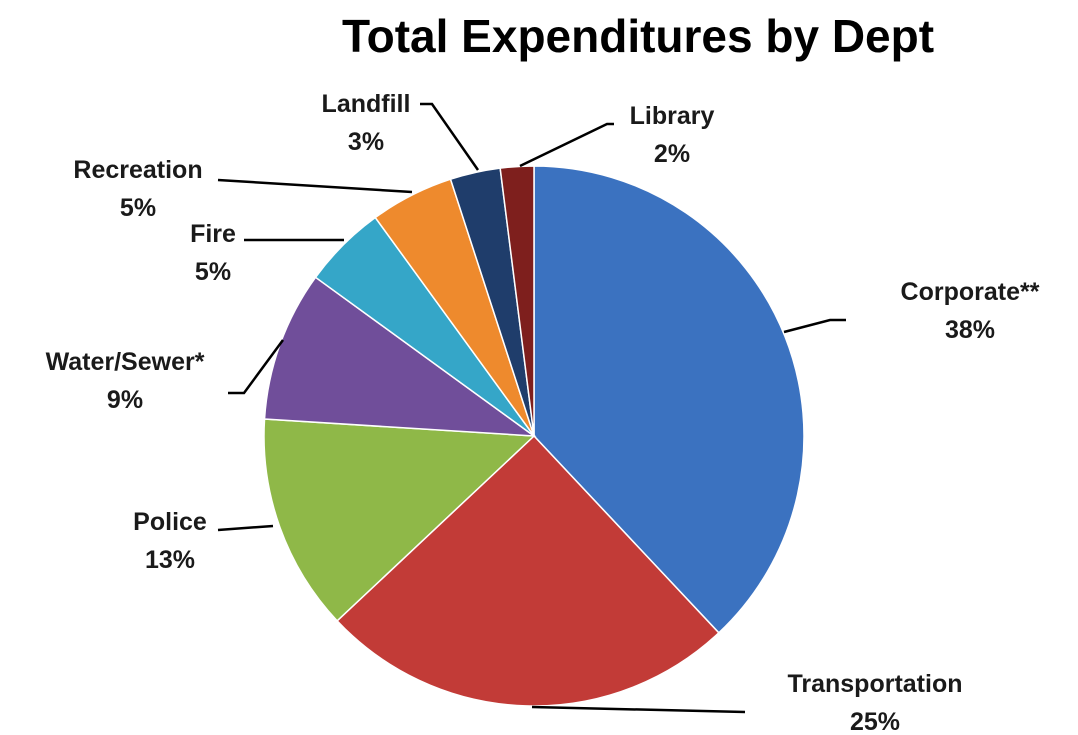  What do you see at coordinates (638, 36) in the screenshot?
I see `chart-title: Total Expenditures by Dept` at bounding box center [638, 36].